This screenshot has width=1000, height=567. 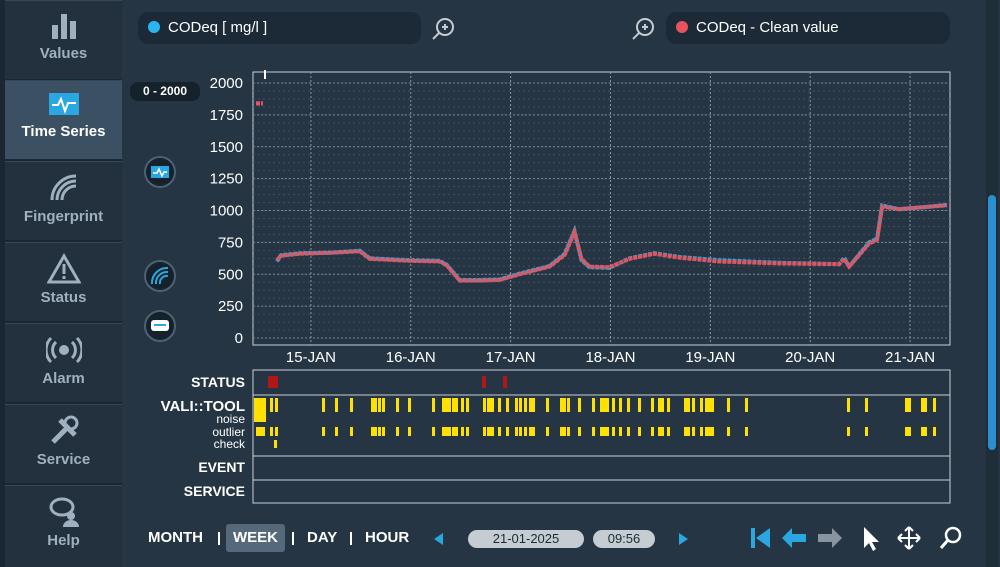 What do you see at coordinates (230, 274) in the screenshot?
I see `y-tick-label: 500` at bounding box center [230, 274].